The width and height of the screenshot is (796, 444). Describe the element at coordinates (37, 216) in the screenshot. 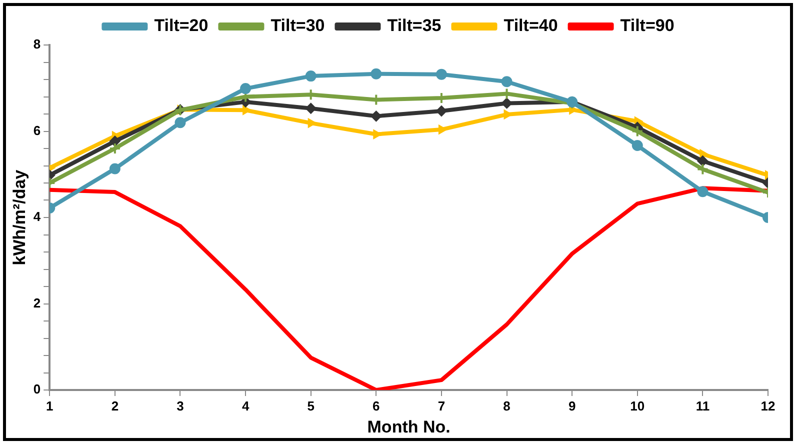

I see `y-tick-label: 4` at that location.